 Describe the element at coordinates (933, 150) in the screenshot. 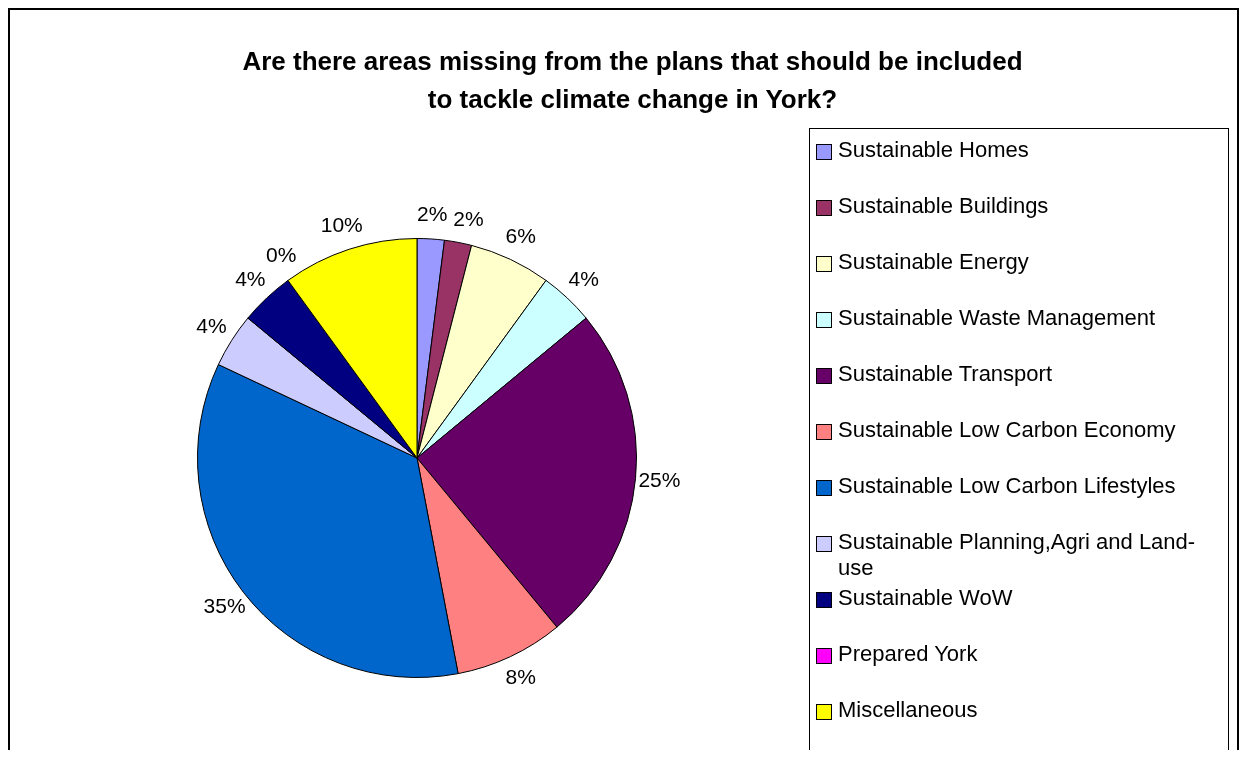

I see `legend-label: Sustainable Homes` at that location.